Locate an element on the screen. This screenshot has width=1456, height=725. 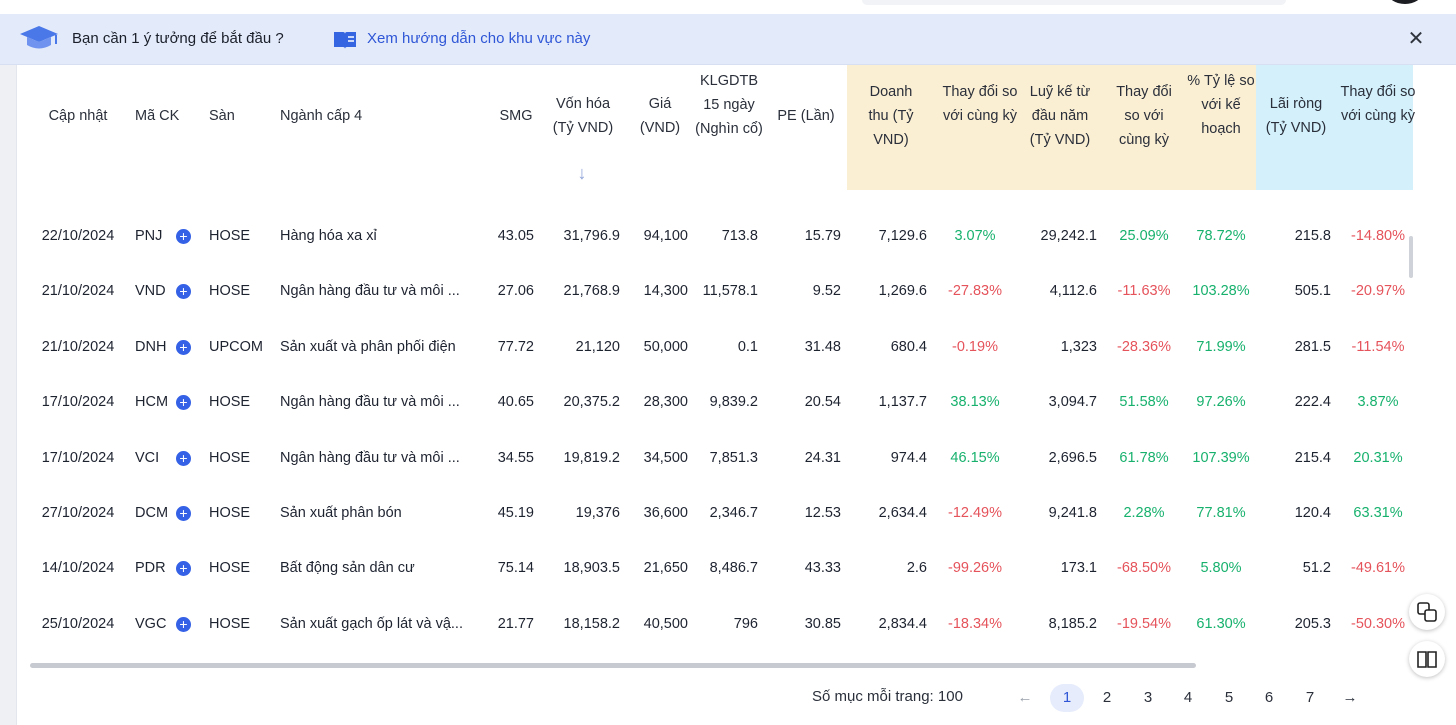
cell-revenue-change: -27.83% is located at coordinates (974, 291).